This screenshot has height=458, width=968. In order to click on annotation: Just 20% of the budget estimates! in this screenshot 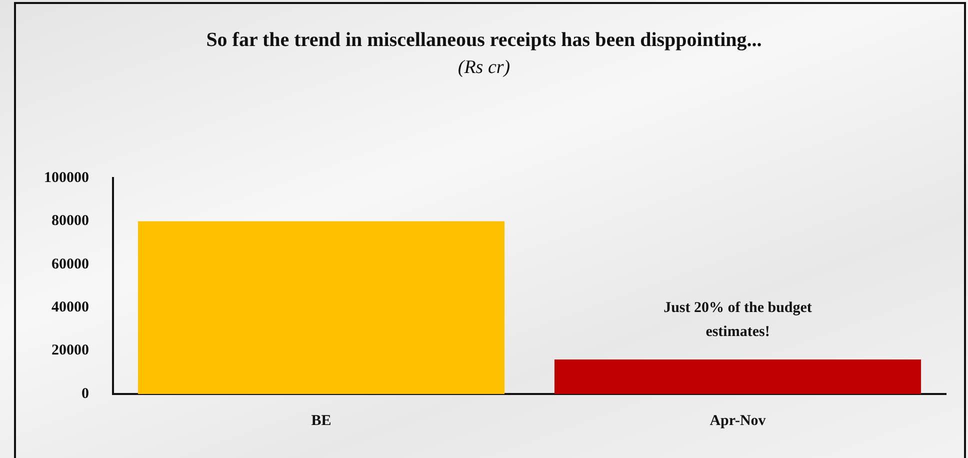, I will do `click(738, 320)`.